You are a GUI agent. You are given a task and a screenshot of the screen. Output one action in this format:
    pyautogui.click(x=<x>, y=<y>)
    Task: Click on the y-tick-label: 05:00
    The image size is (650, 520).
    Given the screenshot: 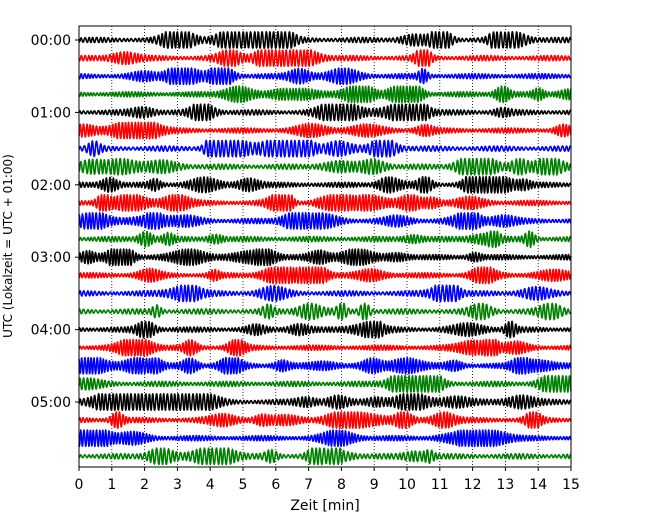 What is the action you would take?
    pyautogui.click(x=51, y=403)
    